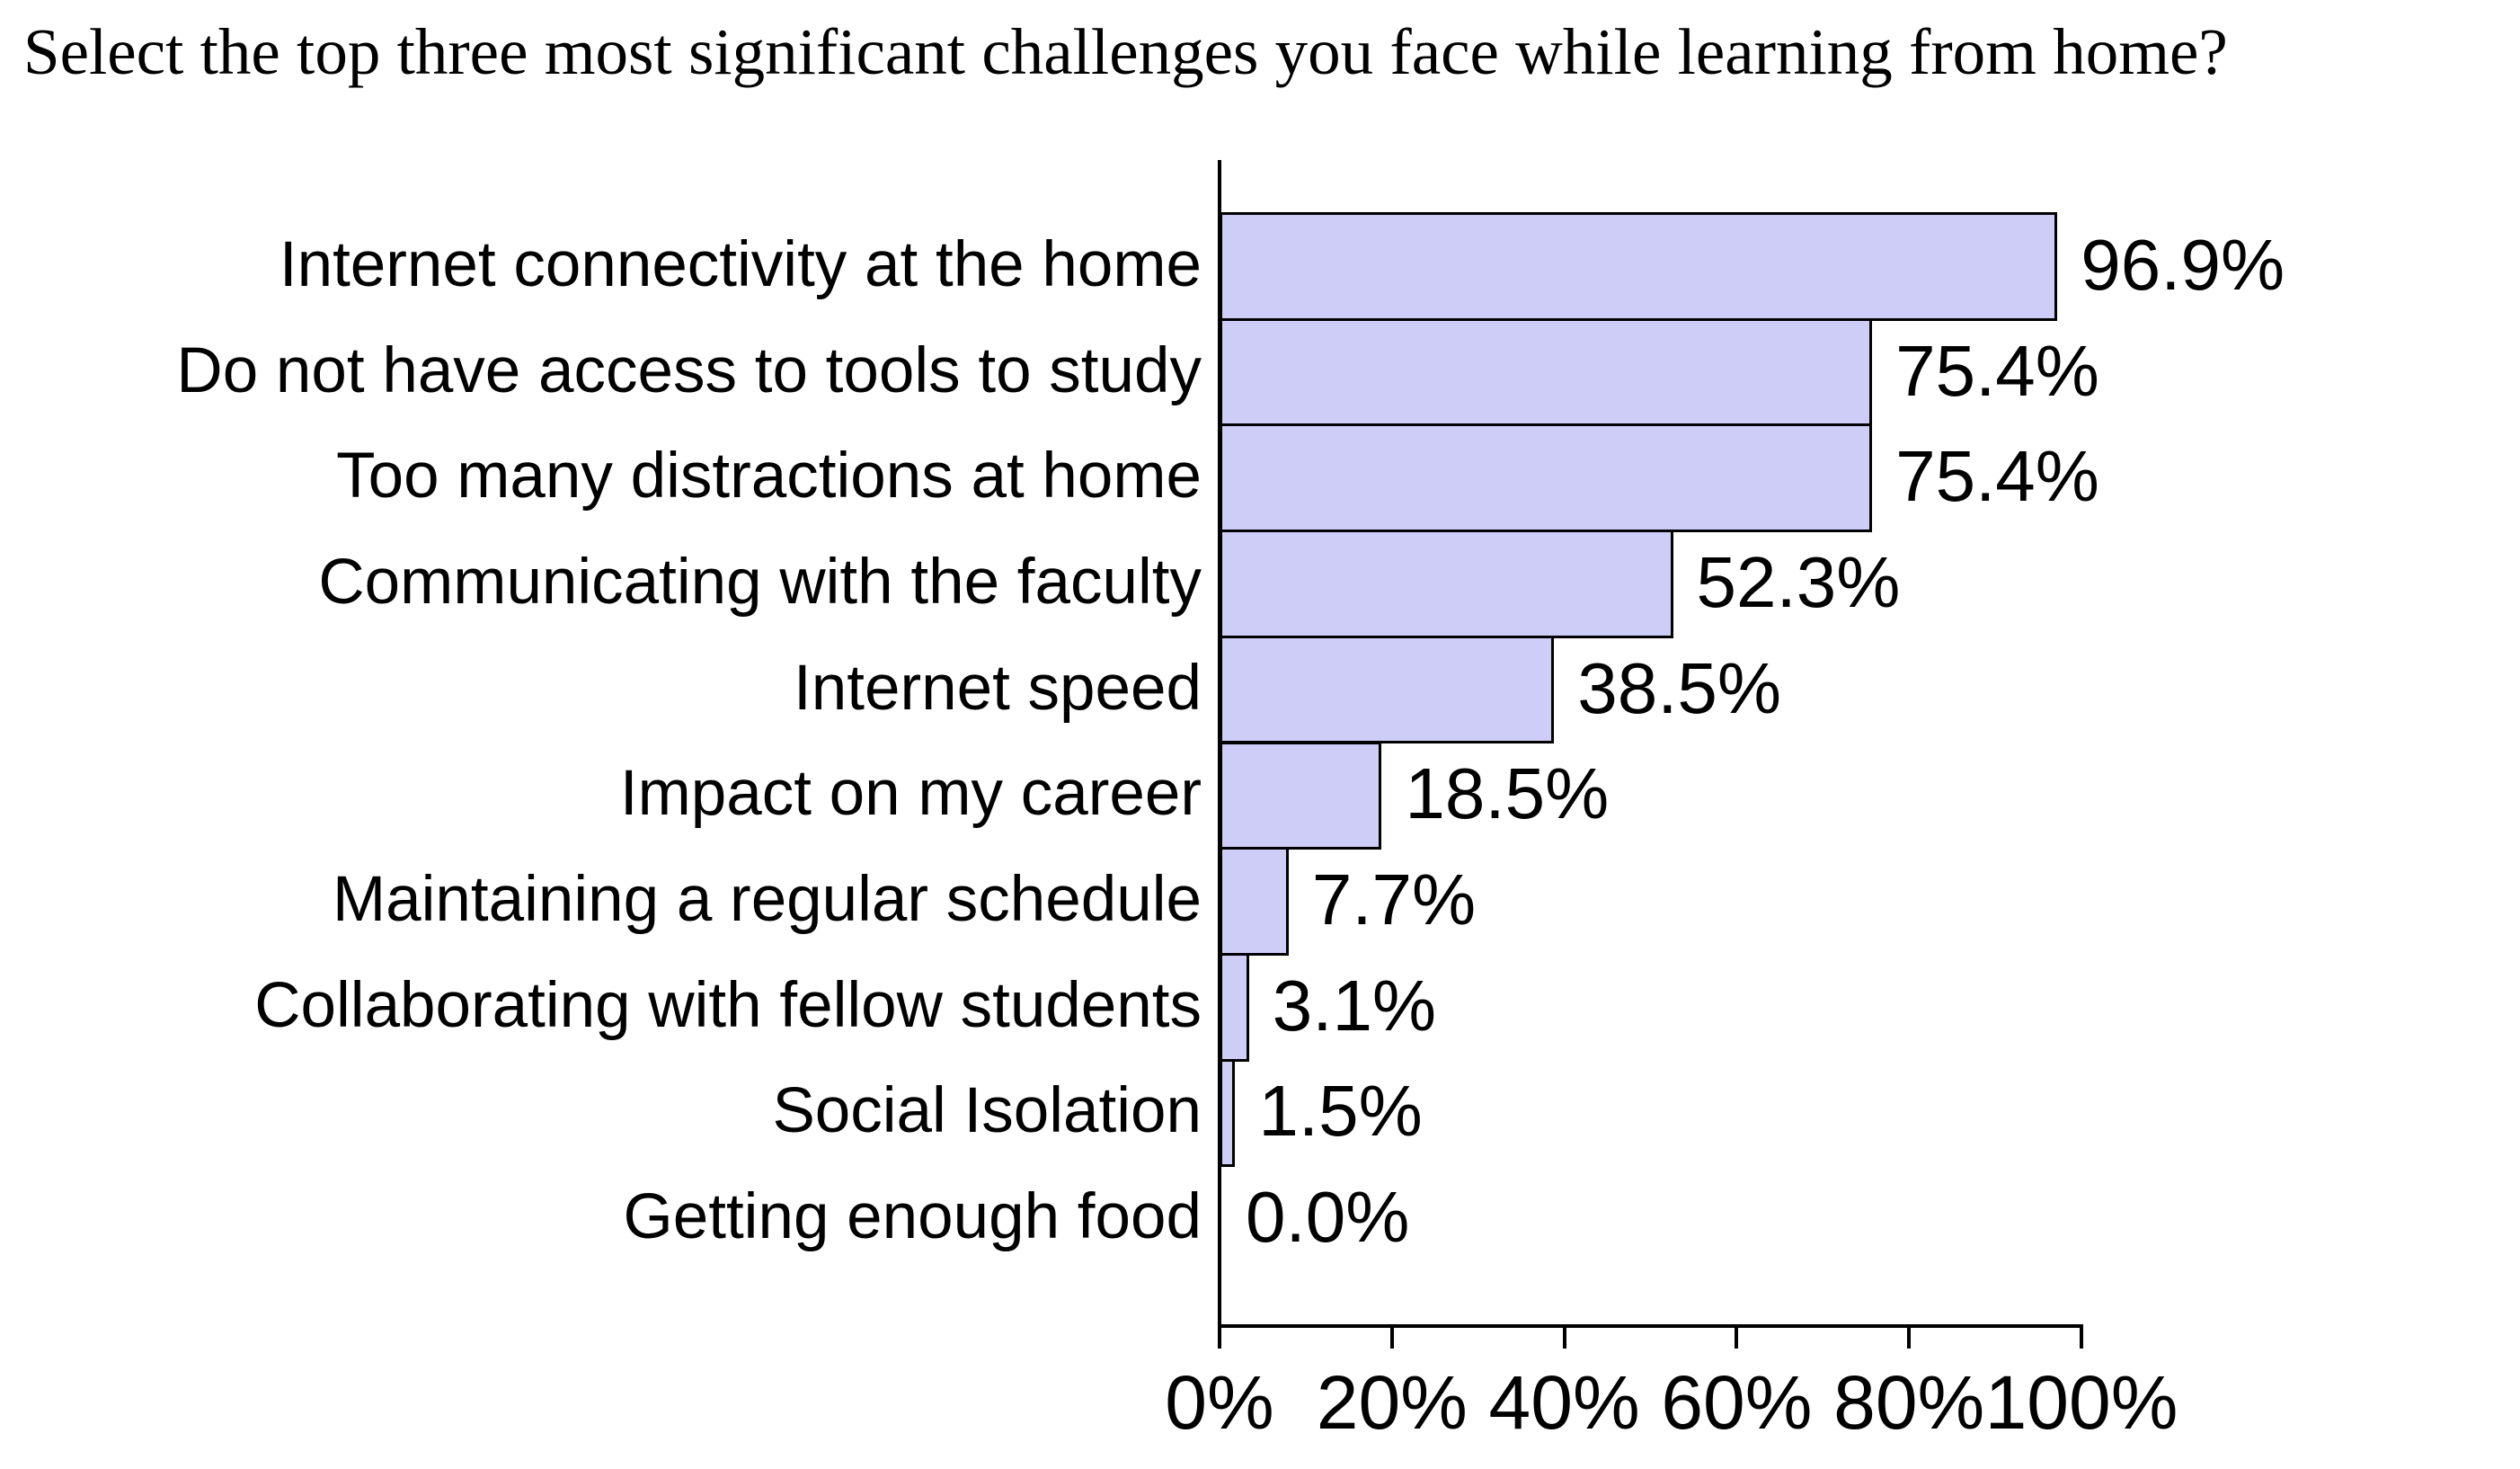 The image size is (2520, 1469). I want to click on value-label: 38.5%, so click(1679, 687).